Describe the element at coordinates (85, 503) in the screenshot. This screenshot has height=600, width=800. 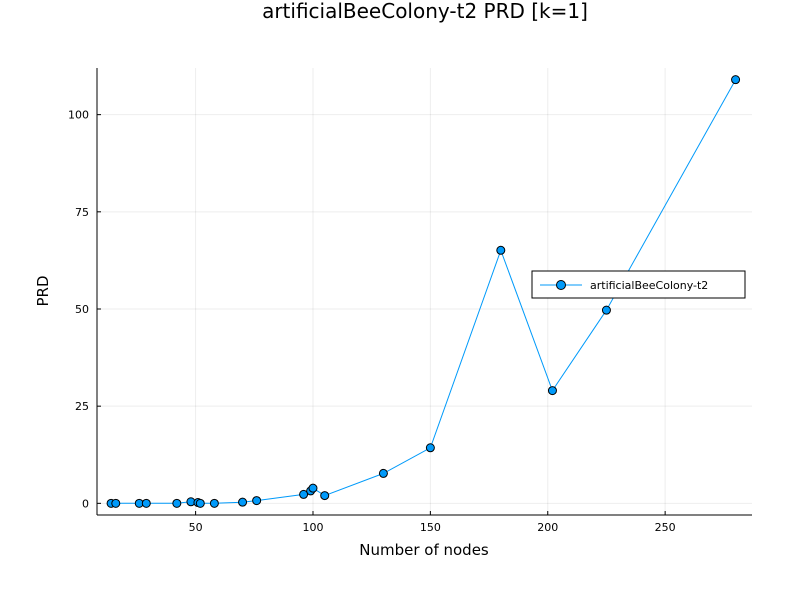
I see `y-tick-label: 0` at that location.